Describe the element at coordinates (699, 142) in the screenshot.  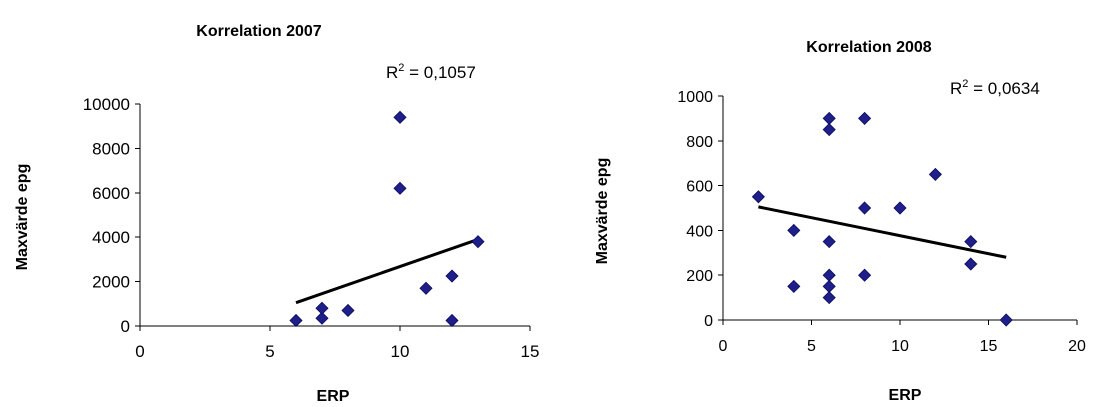
I see `y-tick-label: 800` at that location.